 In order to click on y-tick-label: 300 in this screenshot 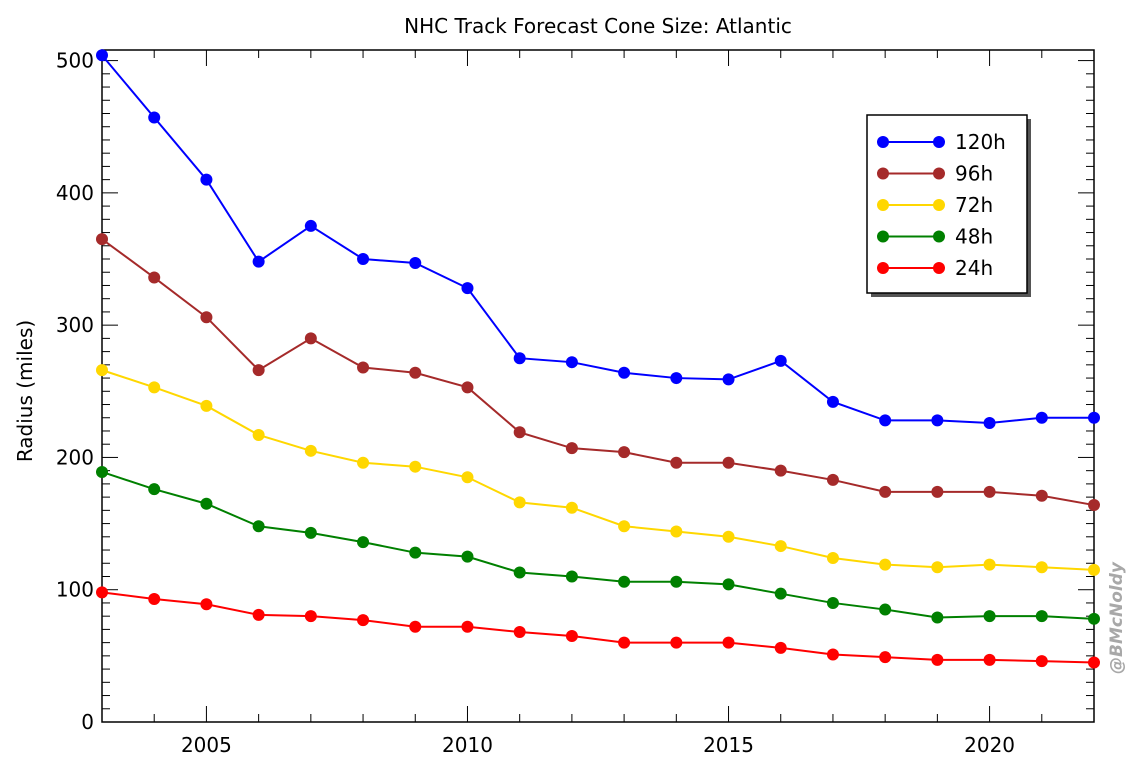, I will do `click(75, 325)`.